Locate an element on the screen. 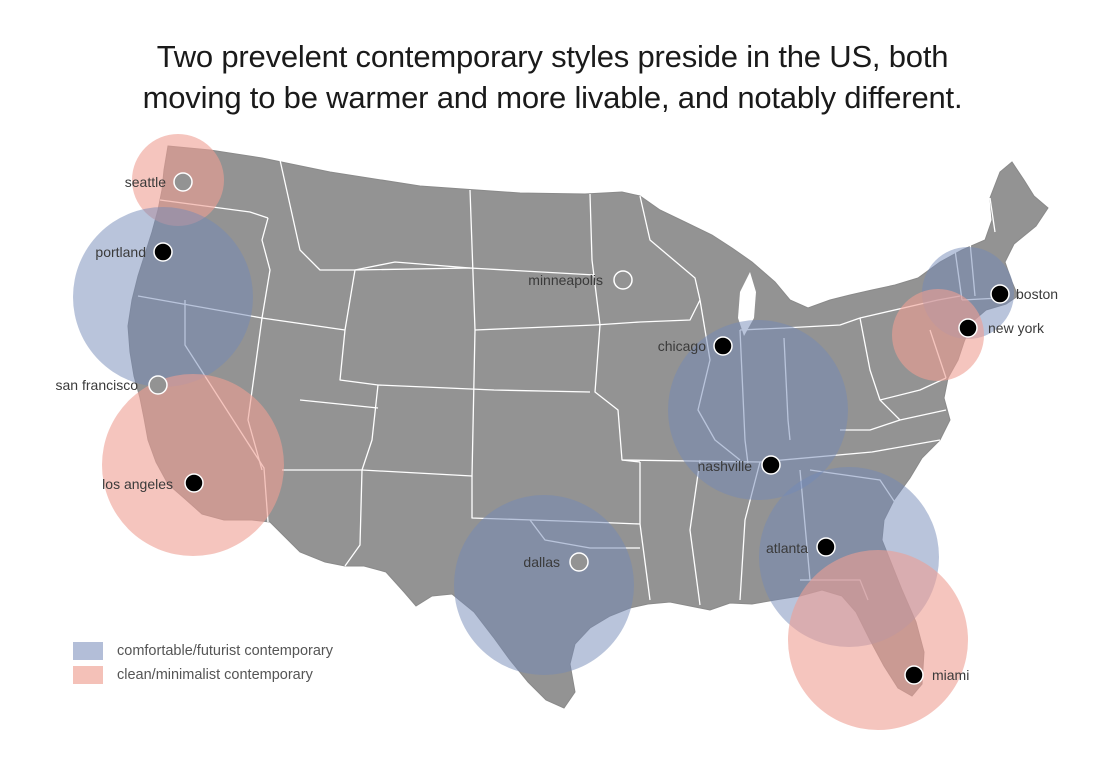 The height and width of the screenshot is (758, 1105). legend-label: clean/minimalist contemporary is located at coordinates (215, 675).